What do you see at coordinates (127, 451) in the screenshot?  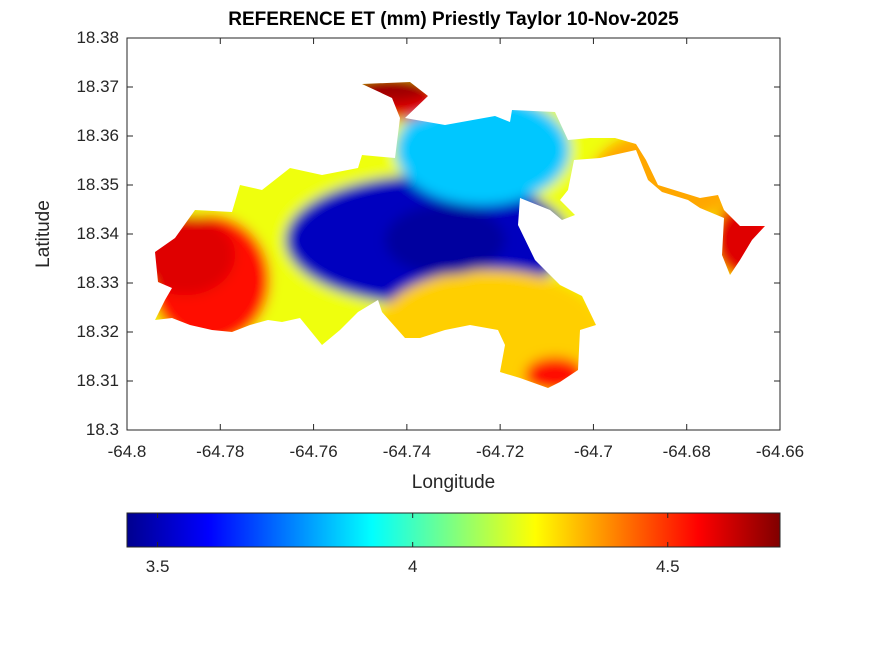 I see `x-tick-label: -64.8` at bounding box center [127, 451].